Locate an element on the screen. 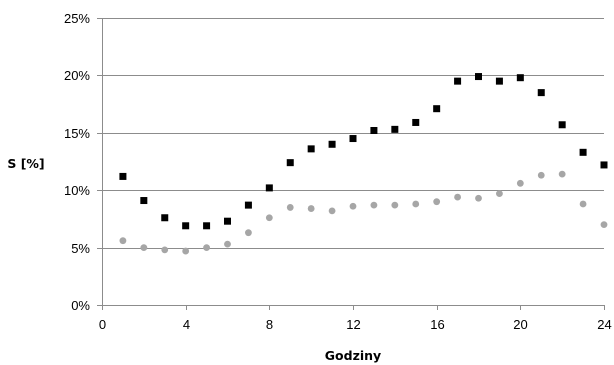 This screenshot has width=614, height=365. y-tick-label: 15% is located at coordinates (77, 133).